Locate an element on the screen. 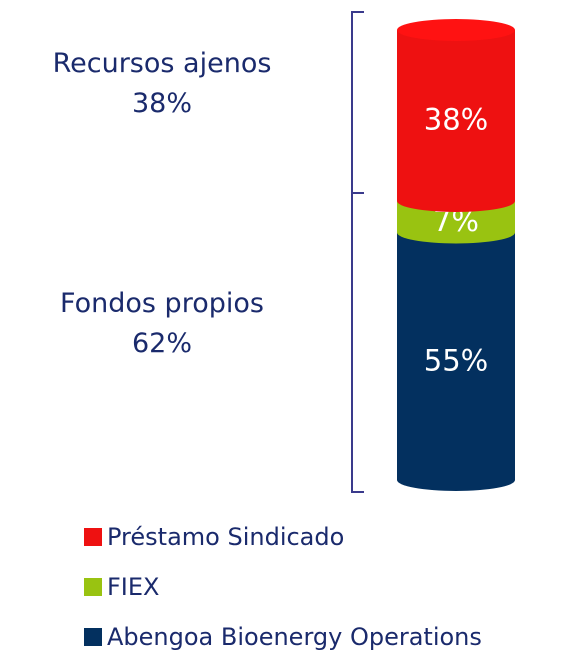  legend-label: Abengoa Bioenergy Operations is located at coordinates (294, 637).